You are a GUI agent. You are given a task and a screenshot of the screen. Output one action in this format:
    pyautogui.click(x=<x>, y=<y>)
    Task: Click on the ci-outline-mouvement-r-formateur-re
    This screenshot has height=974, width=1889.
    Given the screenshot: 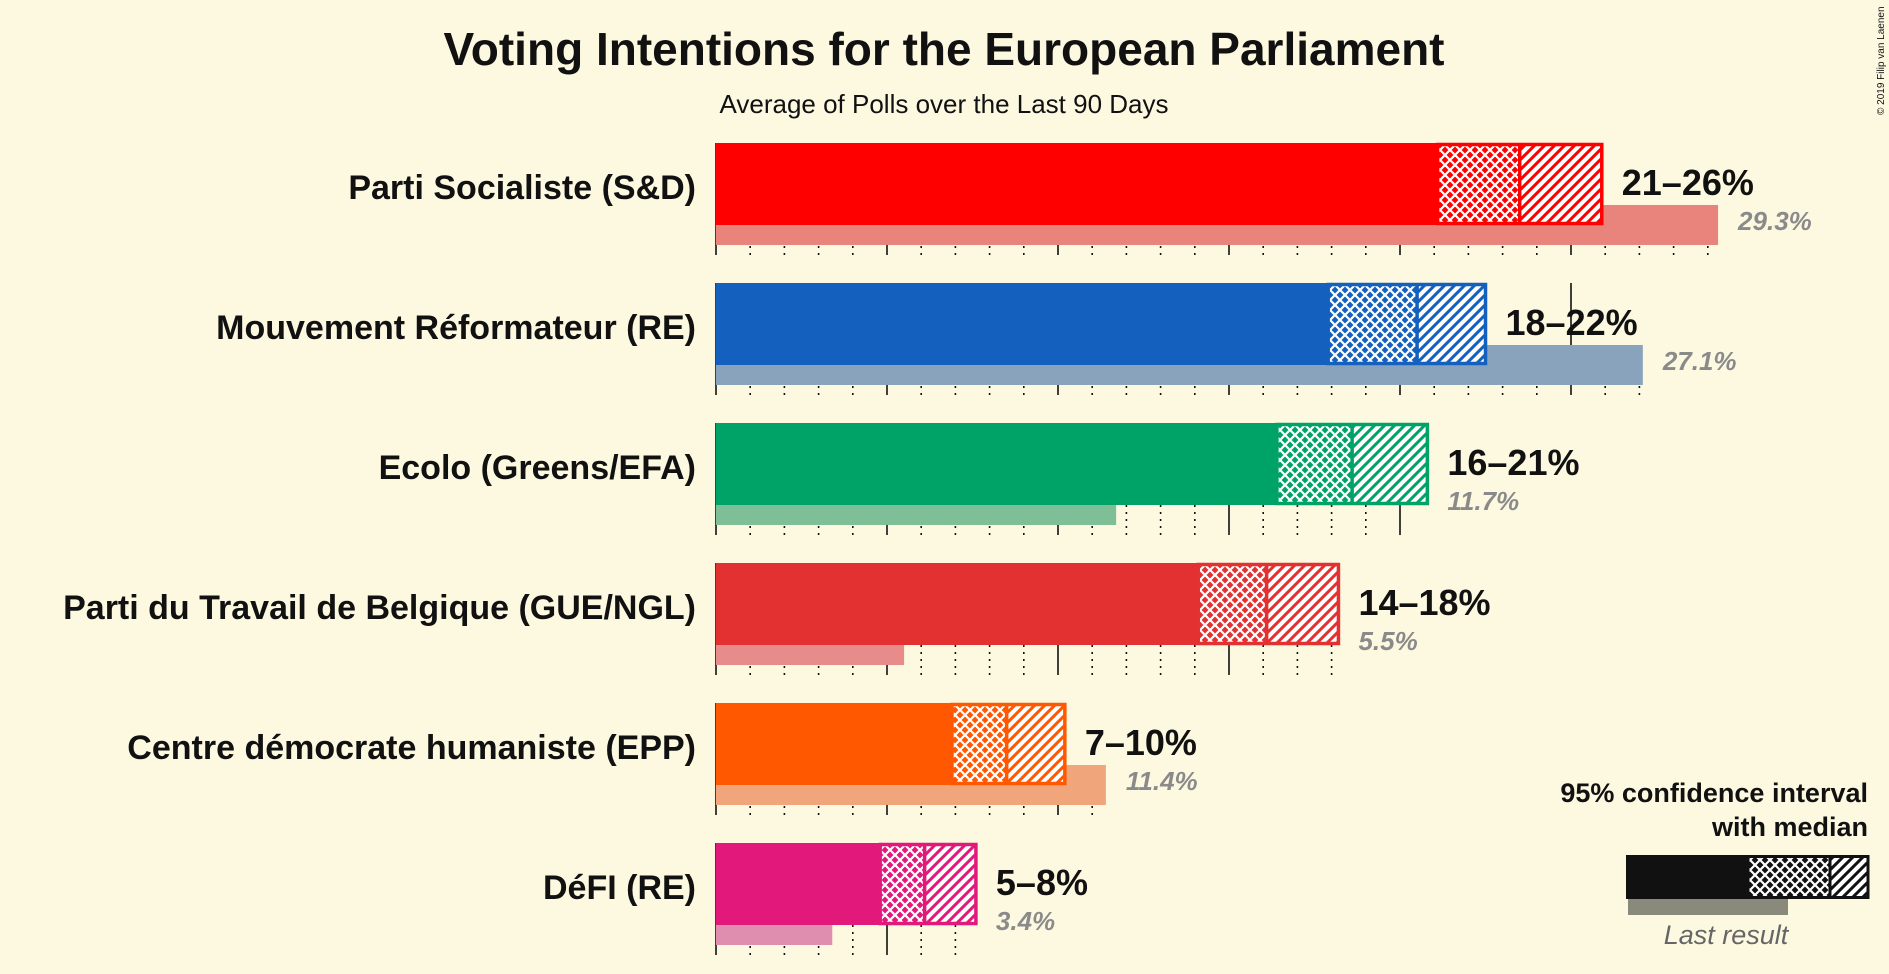 What is the action you would take?
    pyautogui.click(x=1407, y=324)
    